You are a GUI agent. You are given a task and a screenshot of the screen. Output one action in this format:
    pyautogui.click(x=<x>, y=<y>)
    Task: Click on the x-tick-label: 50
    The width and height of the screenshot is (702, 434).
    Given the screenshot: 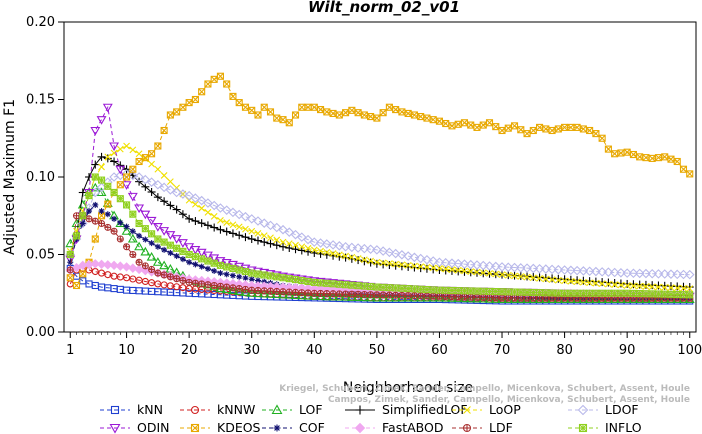 What is the action you would take?
    pyautogui.click(x=377, y=350)
    